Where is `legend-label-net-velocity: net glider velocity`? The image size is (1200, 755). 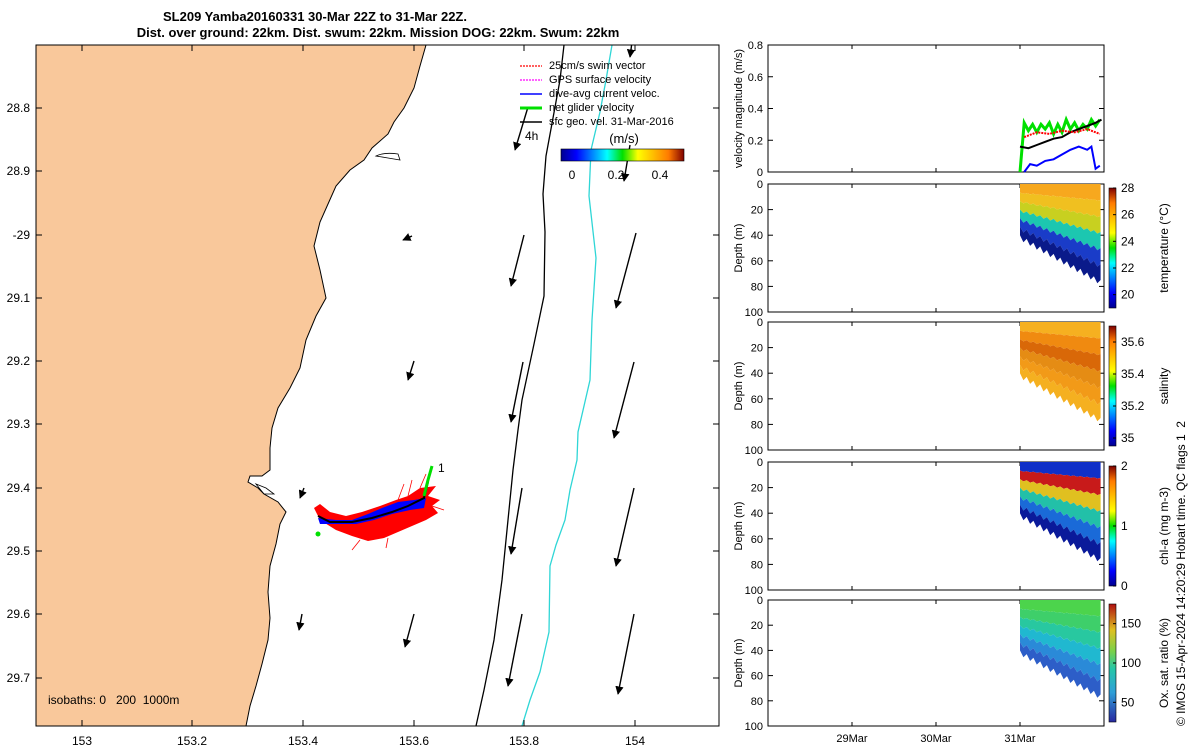 legend-label-net-velocity: net glider velocity is located at coordinates (591, 108).